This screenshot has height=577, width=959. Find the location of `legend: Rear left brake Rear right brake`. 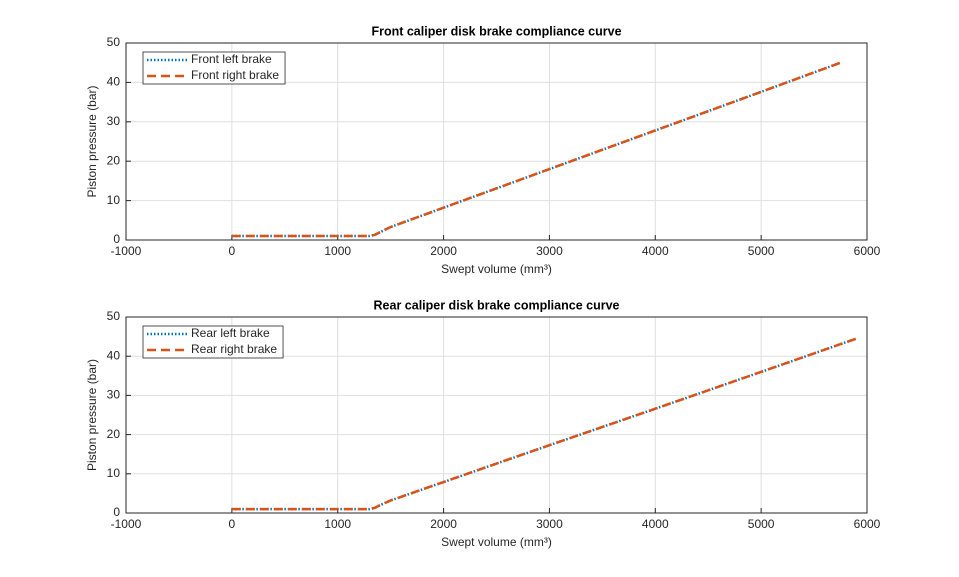

legend: Rear left brake Rear right brake is located at coordinates (213, 342).